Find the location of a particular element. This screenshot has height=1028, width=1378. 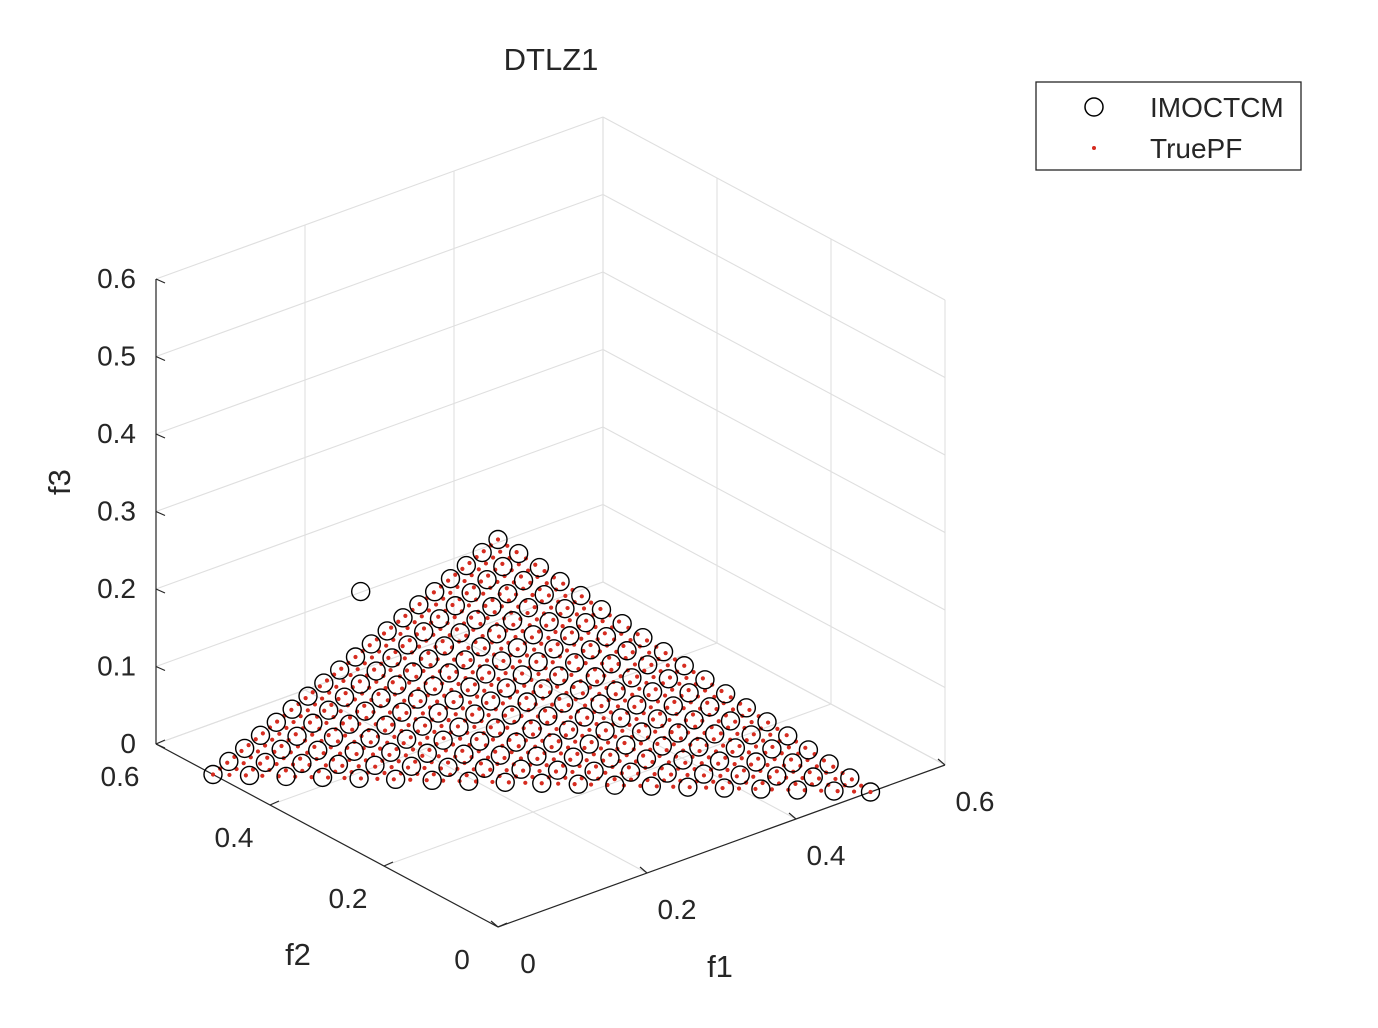

imoctcm-series is located at coordinates (542, 665).